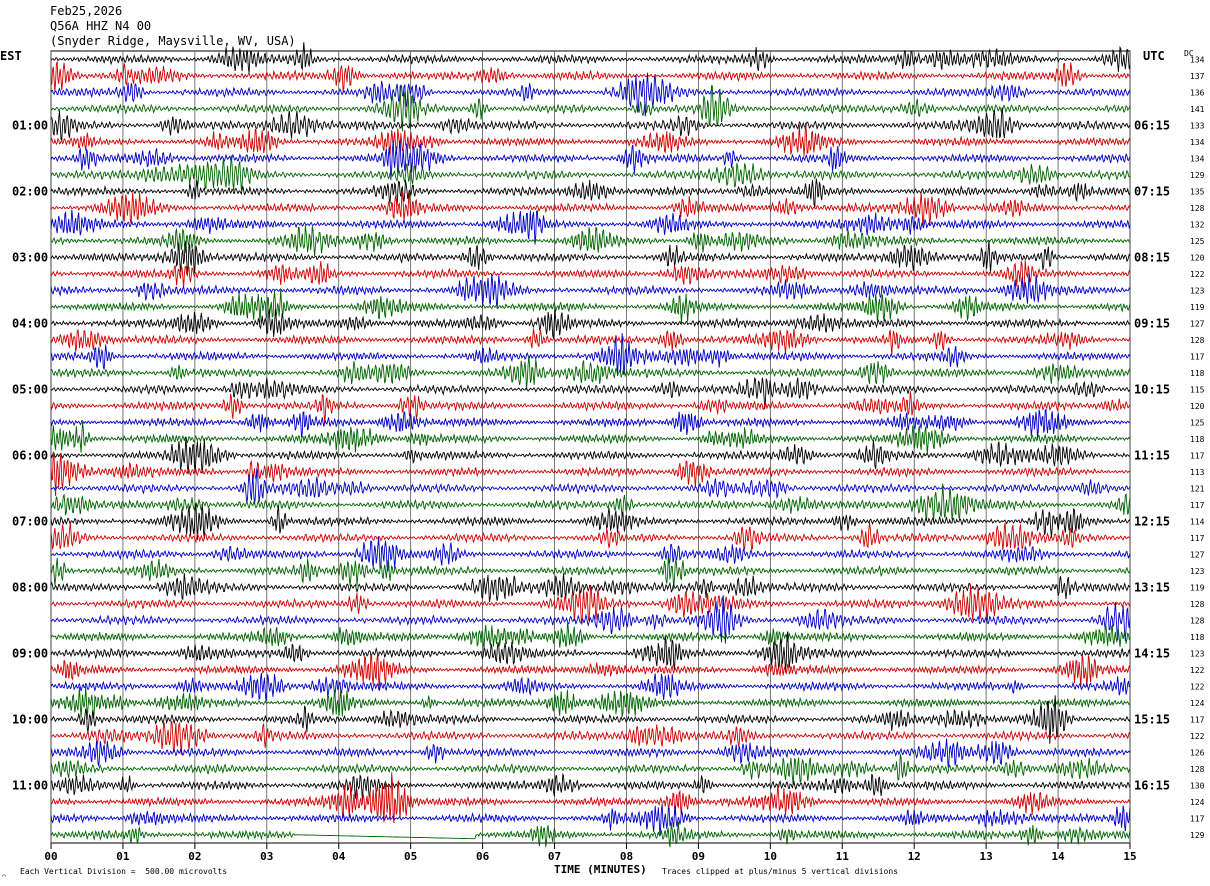 The height and width of the screenshot is (886, 1210). What do you see at coordinates (1197, 389) in the screenshot?
I see `dc-offset-value: 115` at bounding box center [1197, 389].